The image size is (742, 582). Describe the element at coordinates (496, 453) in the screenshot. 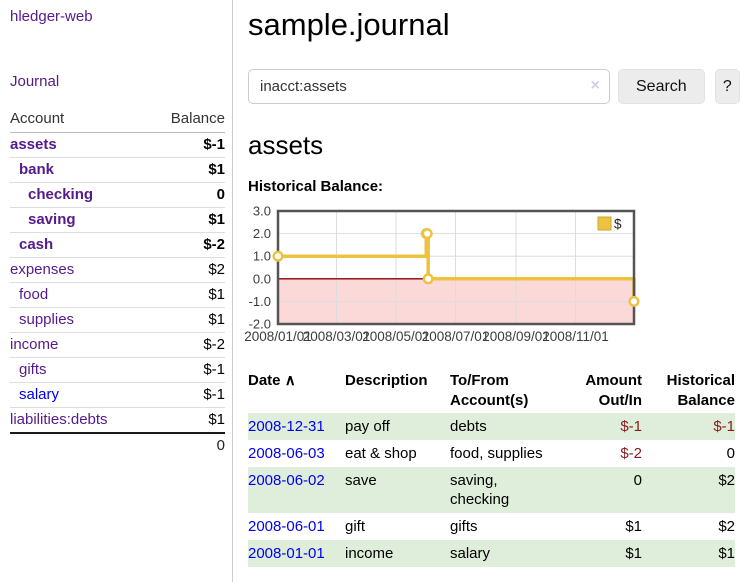

I see `transaction-accounts: food, supplies` at that location.